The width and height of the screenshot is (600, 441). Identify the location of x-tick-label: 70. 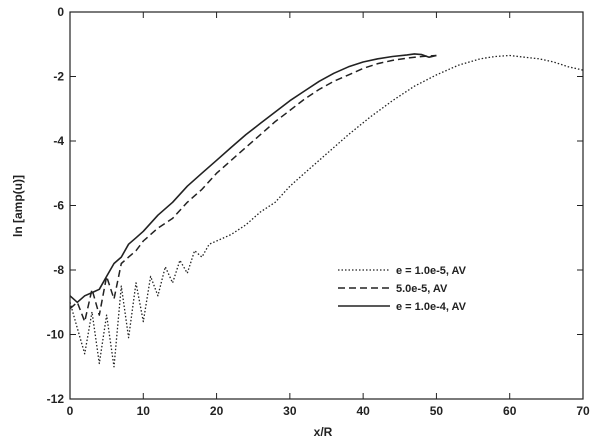
(583, 411).